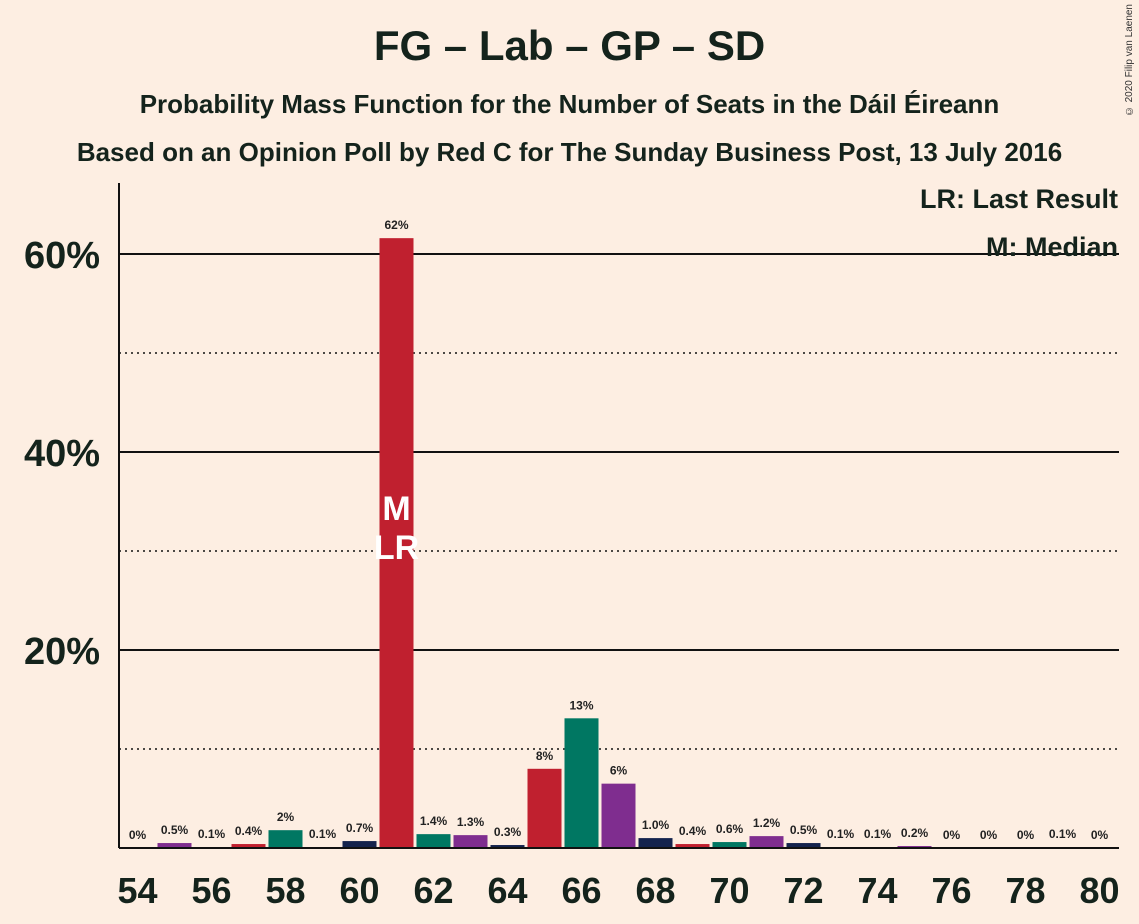  Describe the element at coordinates (655, 890) in the screenshot. I see `x-tick-label: 68` at that location.